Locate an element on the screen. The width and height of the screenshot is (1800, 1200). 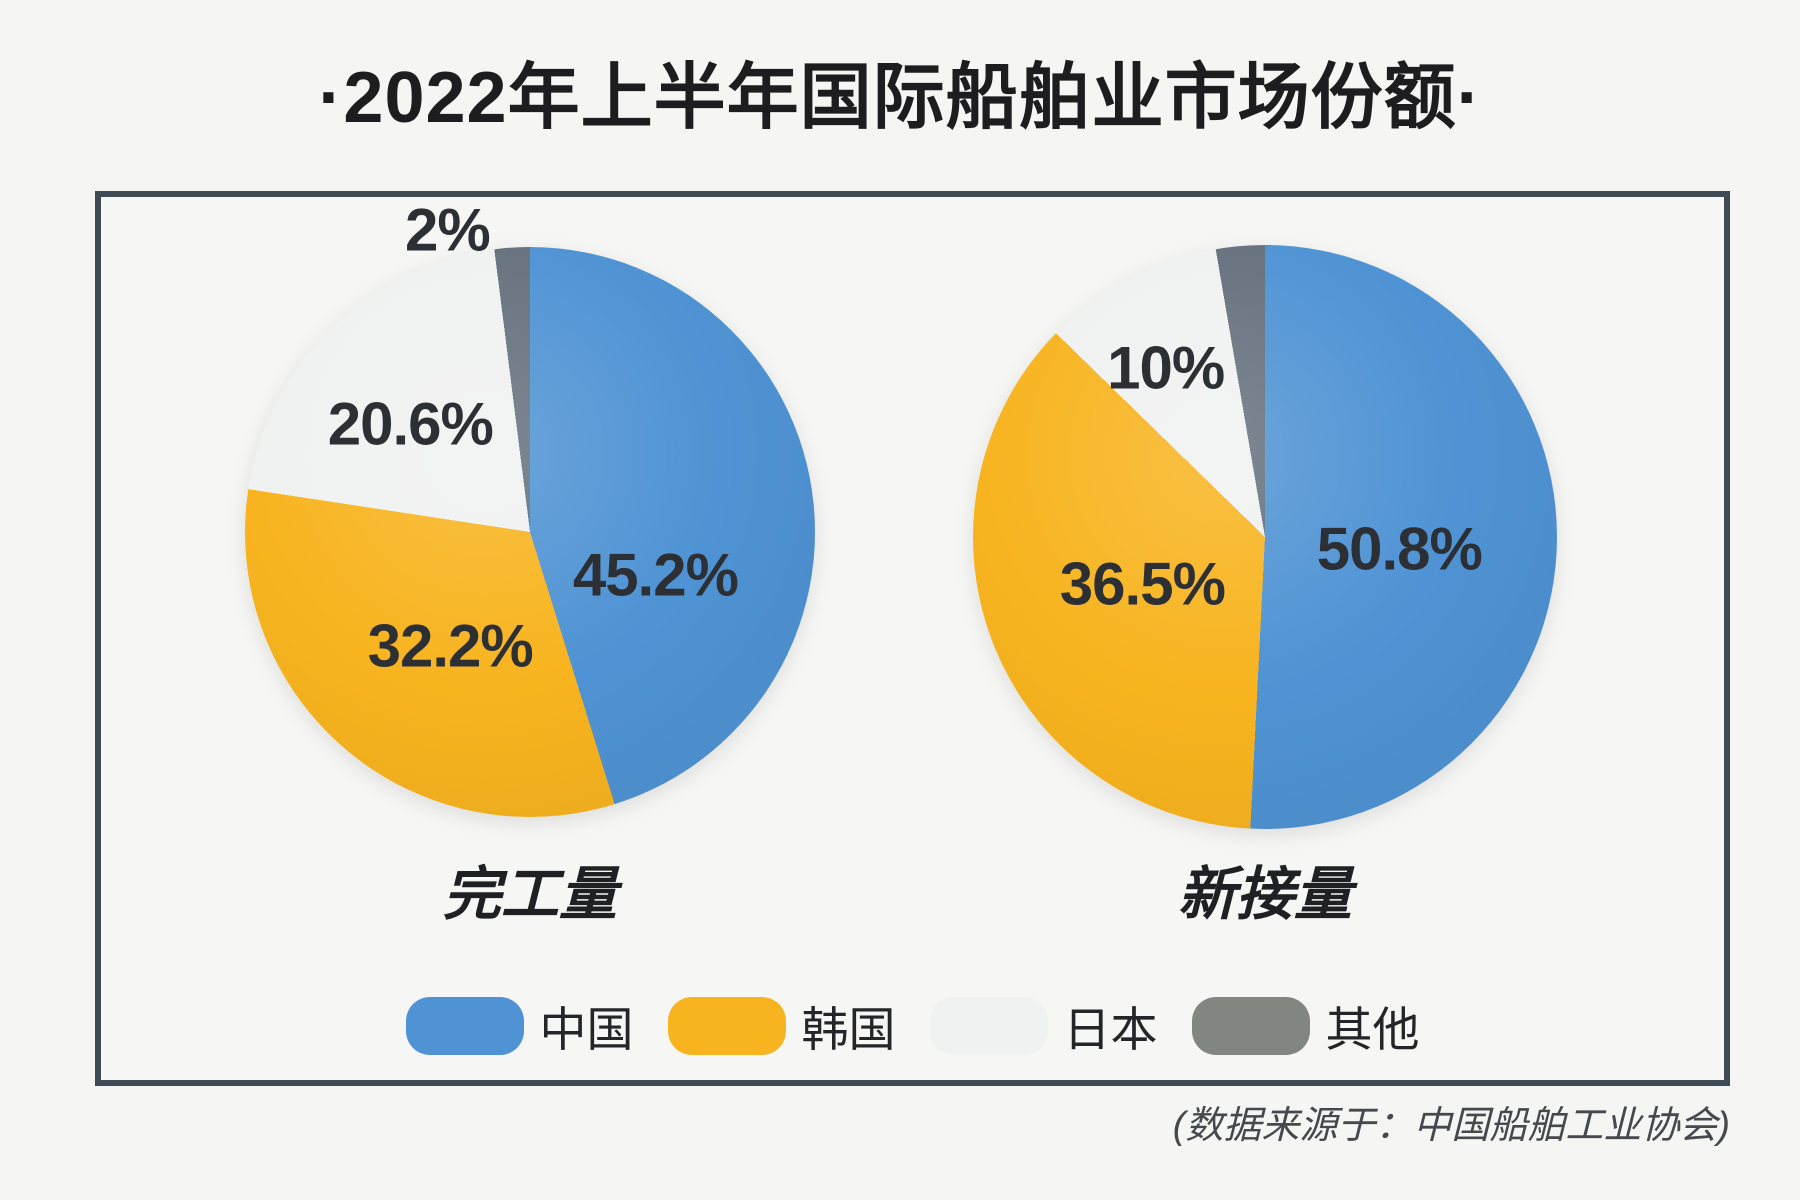
legend-item-china: 中国 is located at coordinates (519, 1025).